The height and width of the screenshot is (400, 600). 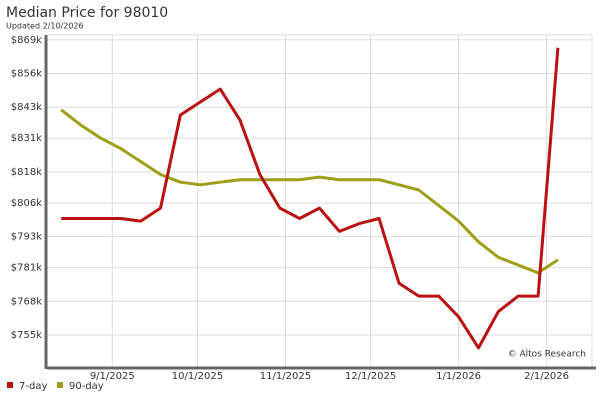 What do you see at coordinates (45, 26) in the screenshot?
I see `chart-subtitle: Updated 2/10/2026` at bounding box center [45, 26].